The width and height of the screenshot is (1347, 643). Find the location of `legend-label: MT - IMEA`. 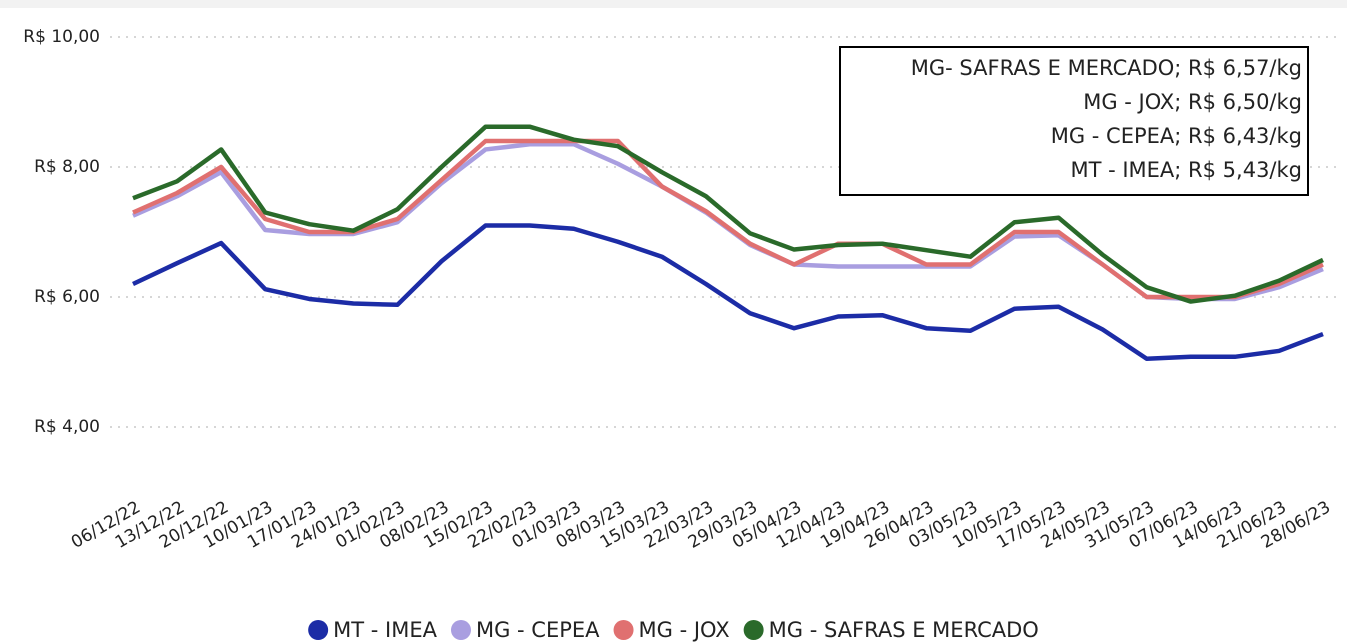

legend-label: MT - IMEA is located at coordinates (385, 630).